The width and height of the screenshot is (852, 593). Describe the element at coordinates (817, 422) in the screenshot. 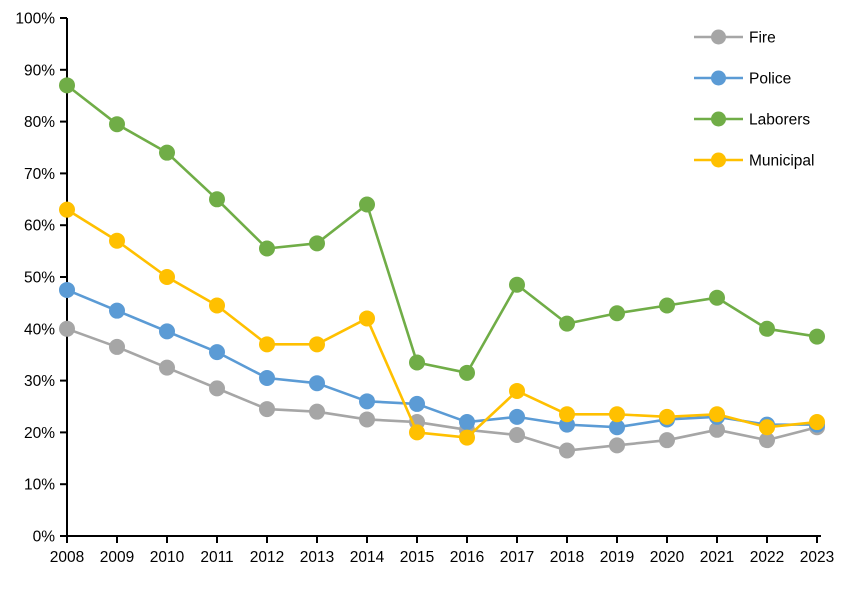

I see `data-point-municipal-2023` at that location.